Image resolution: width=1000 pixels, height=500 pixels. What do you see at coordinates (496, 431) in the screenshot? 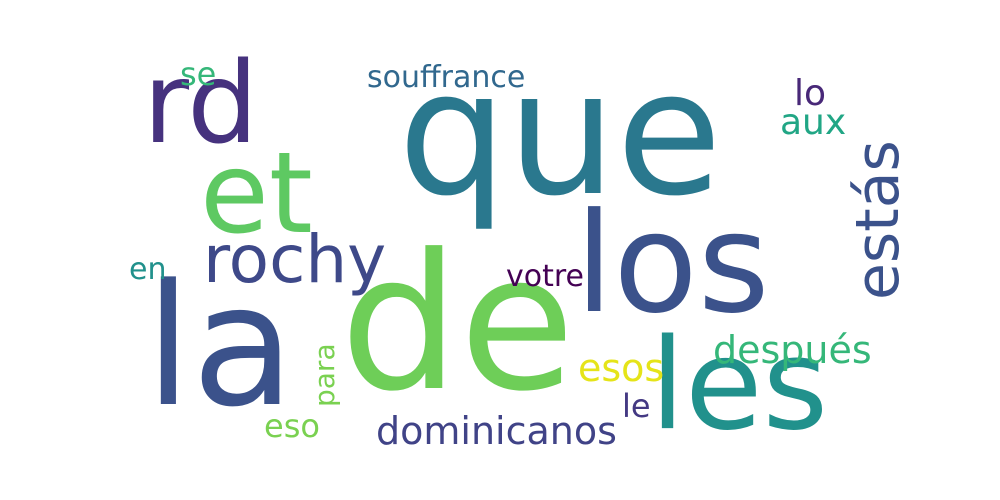
I see `word-dominicanos: dominicanos` at bounding box center [496, 431].